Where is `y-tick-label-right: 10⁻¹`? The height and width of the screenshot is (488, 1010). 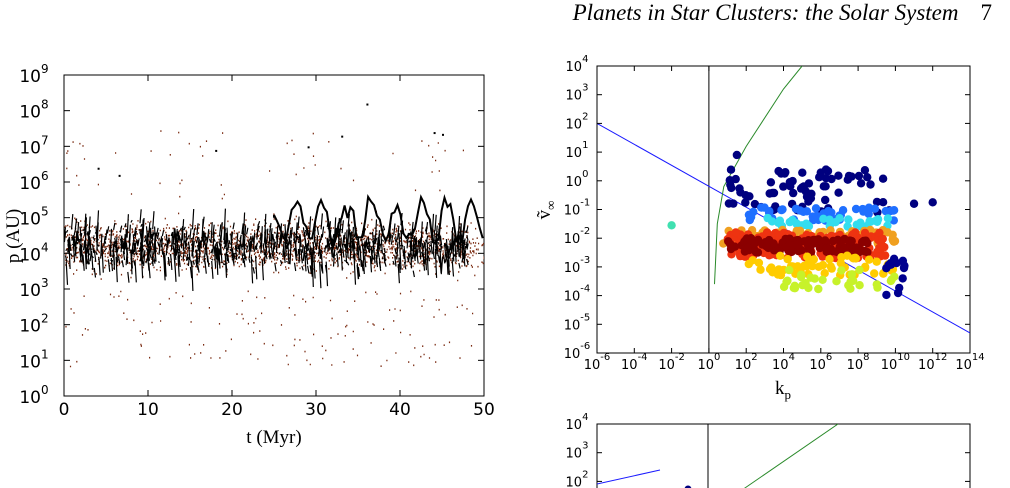 y-tick-label-right: 10⁻¹ is located at coordinates (577, 208).